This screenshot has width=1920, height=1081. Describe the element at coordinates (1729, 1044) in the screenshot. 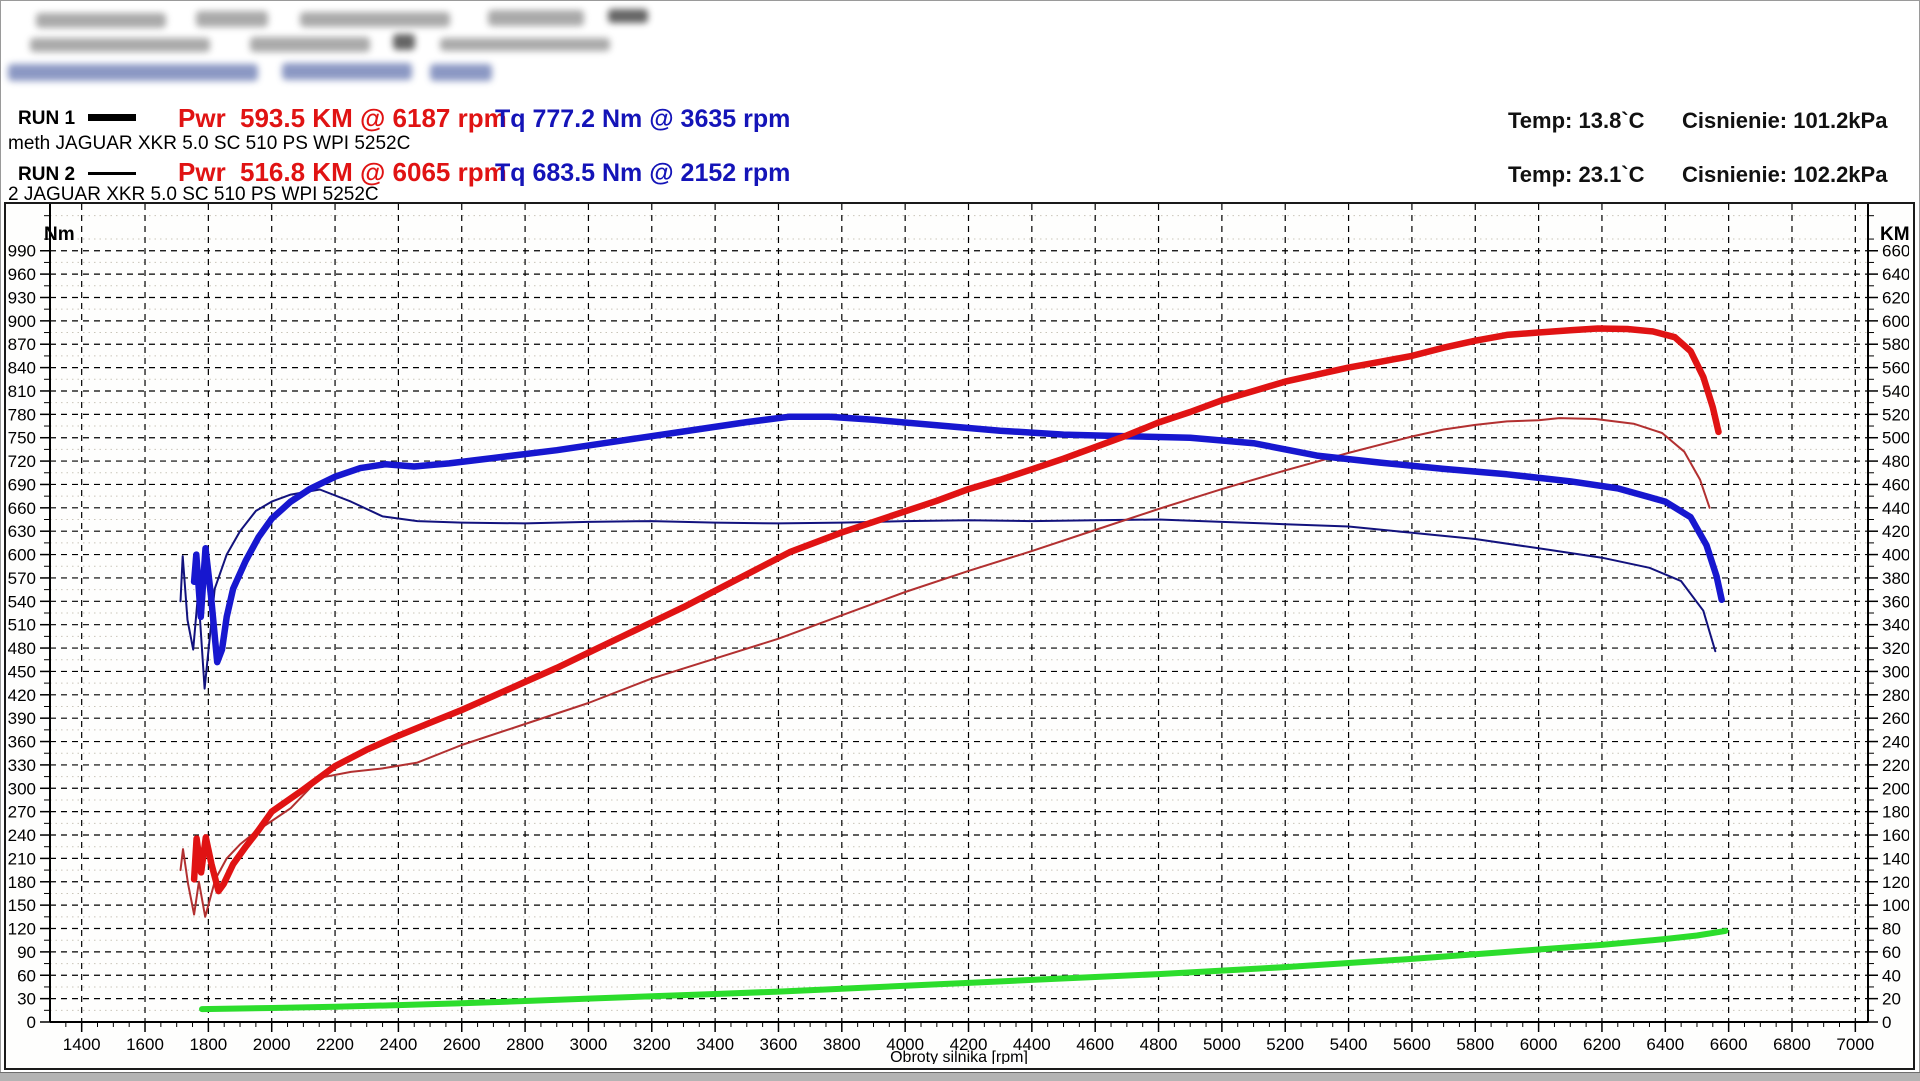

I see `svg-text: 6600` at that location.